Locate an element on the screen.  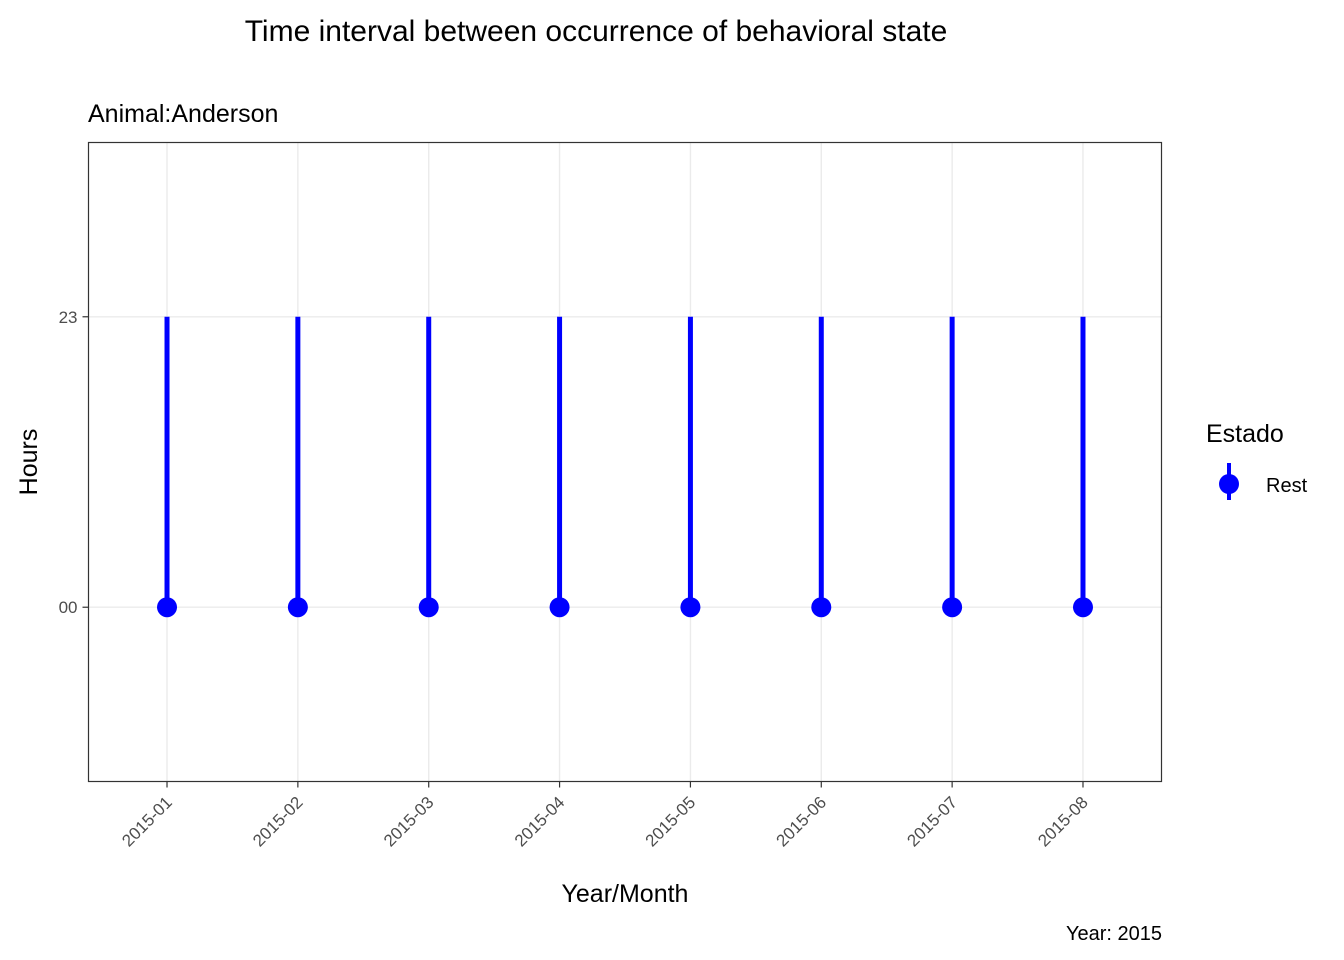
y-axis: 00 23 is located at coordinates (74, 462).